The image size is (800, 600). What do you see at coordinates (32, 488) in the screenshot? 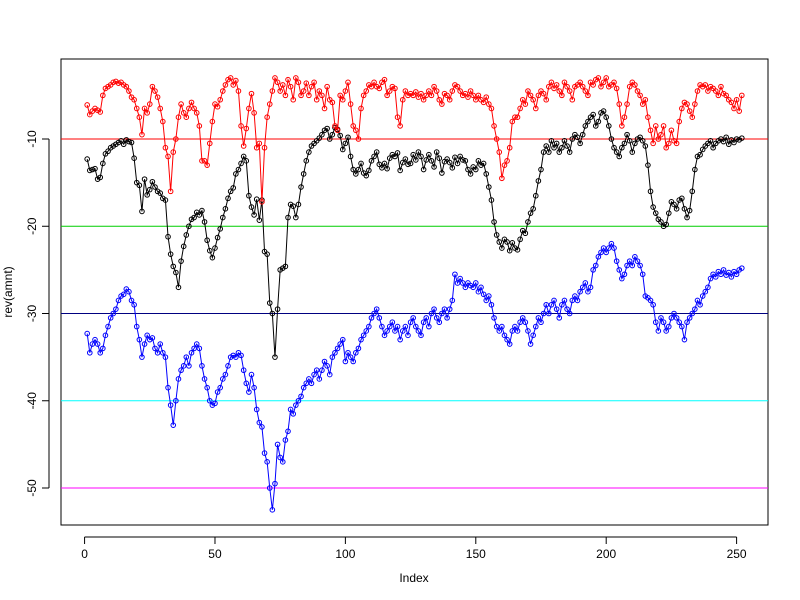
I see `y-tick-label: -50` at bounding box center [32, 488].